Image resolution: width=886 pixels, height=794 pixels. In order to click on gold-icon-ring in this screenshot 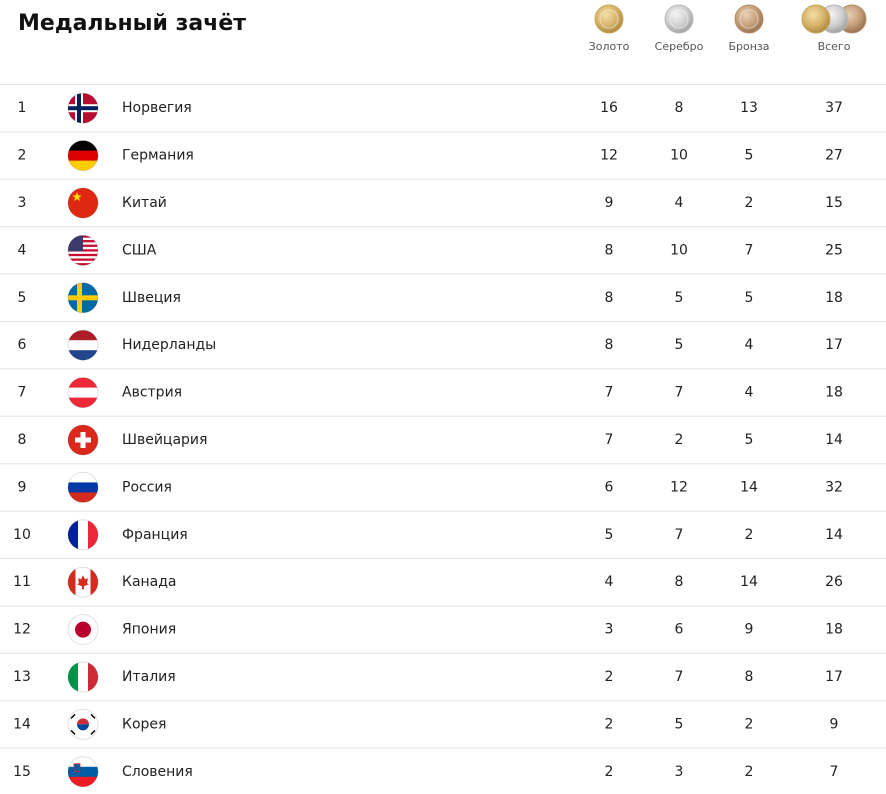, I will do `click(609, 19)`.